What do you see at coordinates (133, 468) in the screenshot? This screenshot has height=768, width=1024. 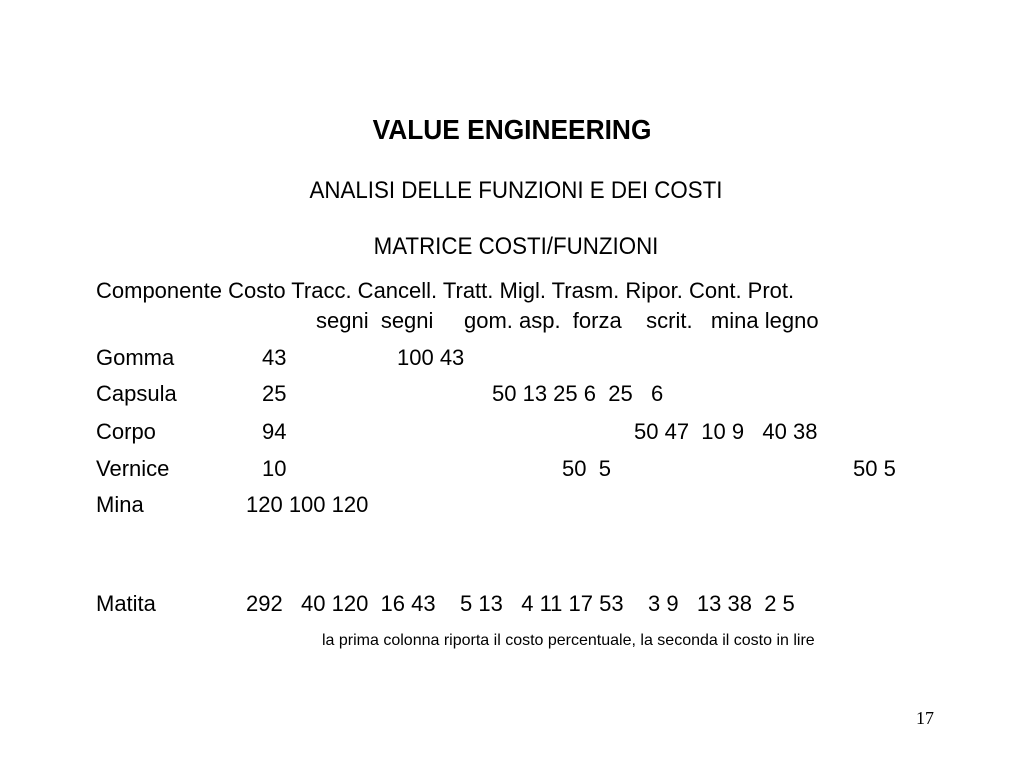 I see `row-name-vernice: Vernice` at bounding box center [133, 468].